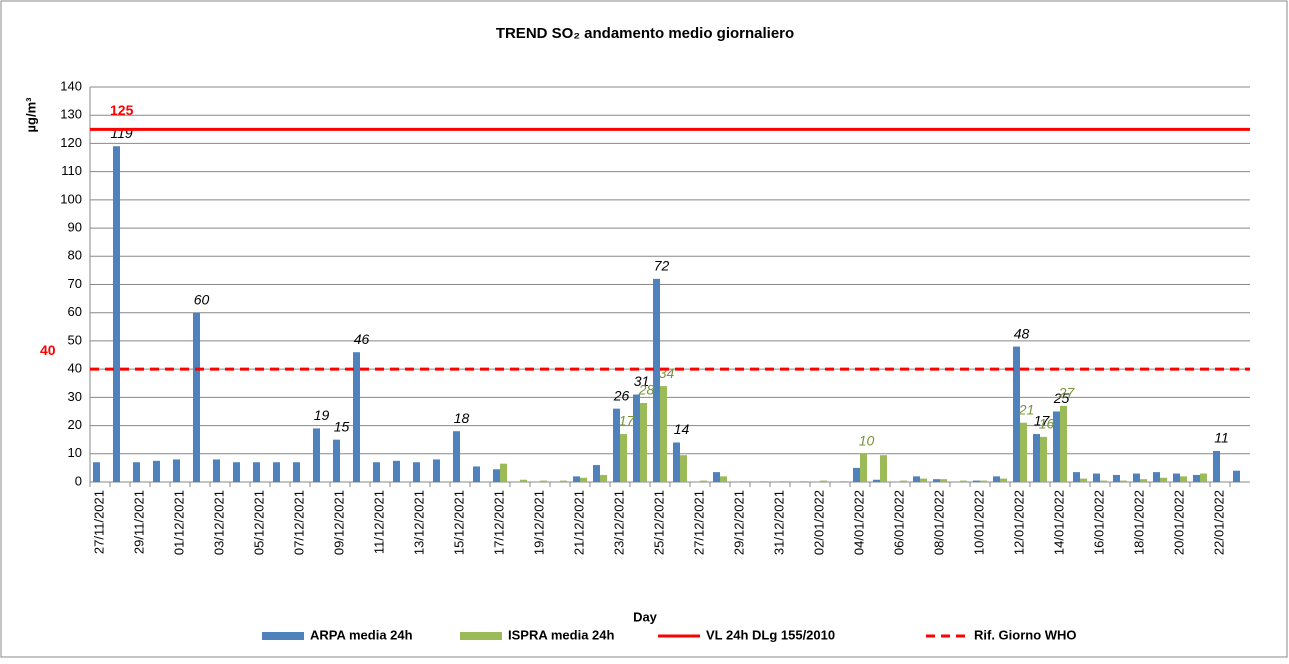 This screenshot has height=664, width=1289. What do you see at coordinates (642, 381) in the screenshot?
I see `data-label: 31` at bounding box center [642, 381].